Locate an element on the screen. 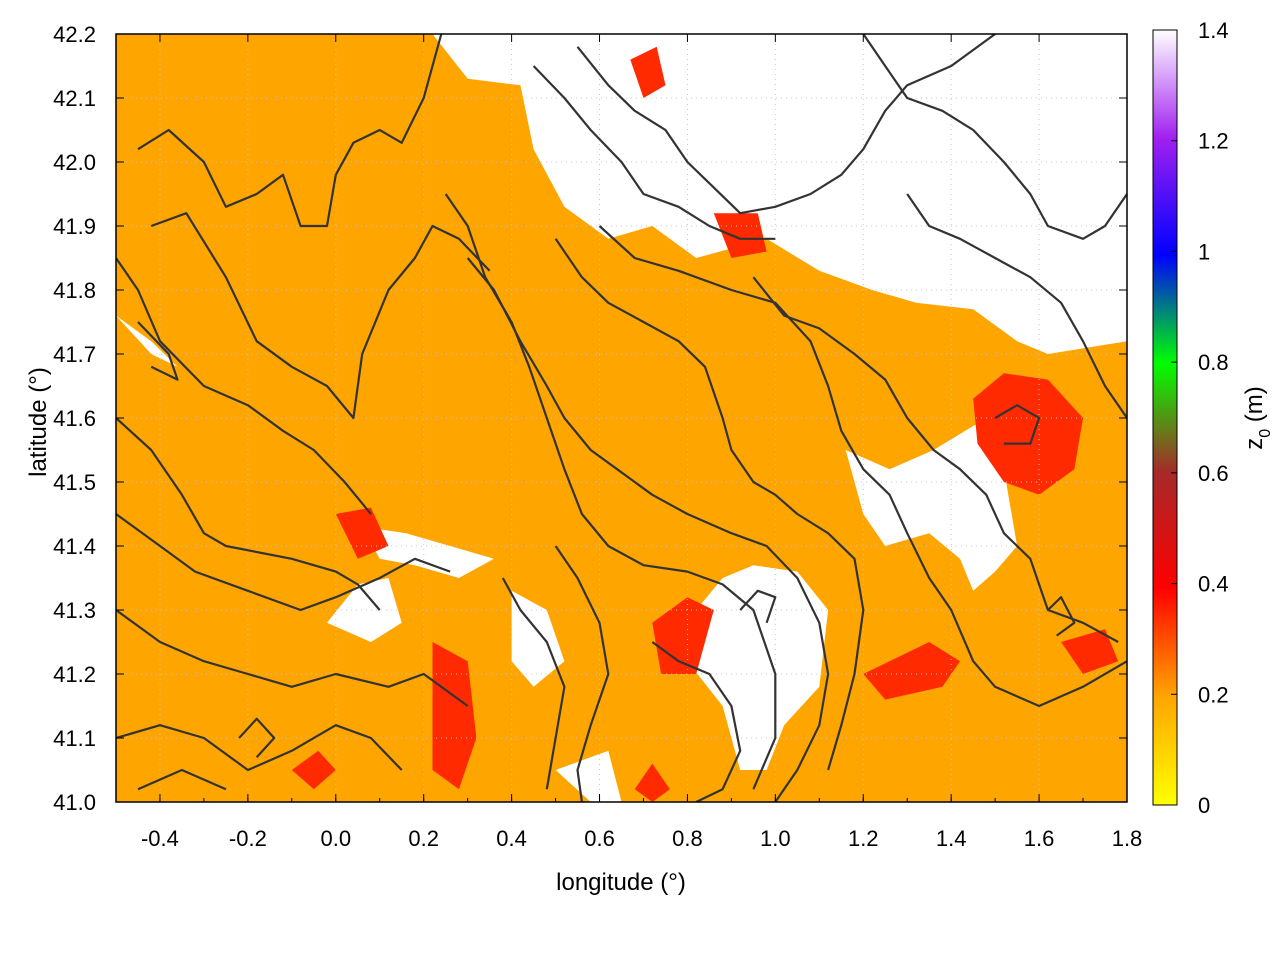 The image size is (1280, 960). x-tick-label: -0.2 is located at coordinates (248, 838).